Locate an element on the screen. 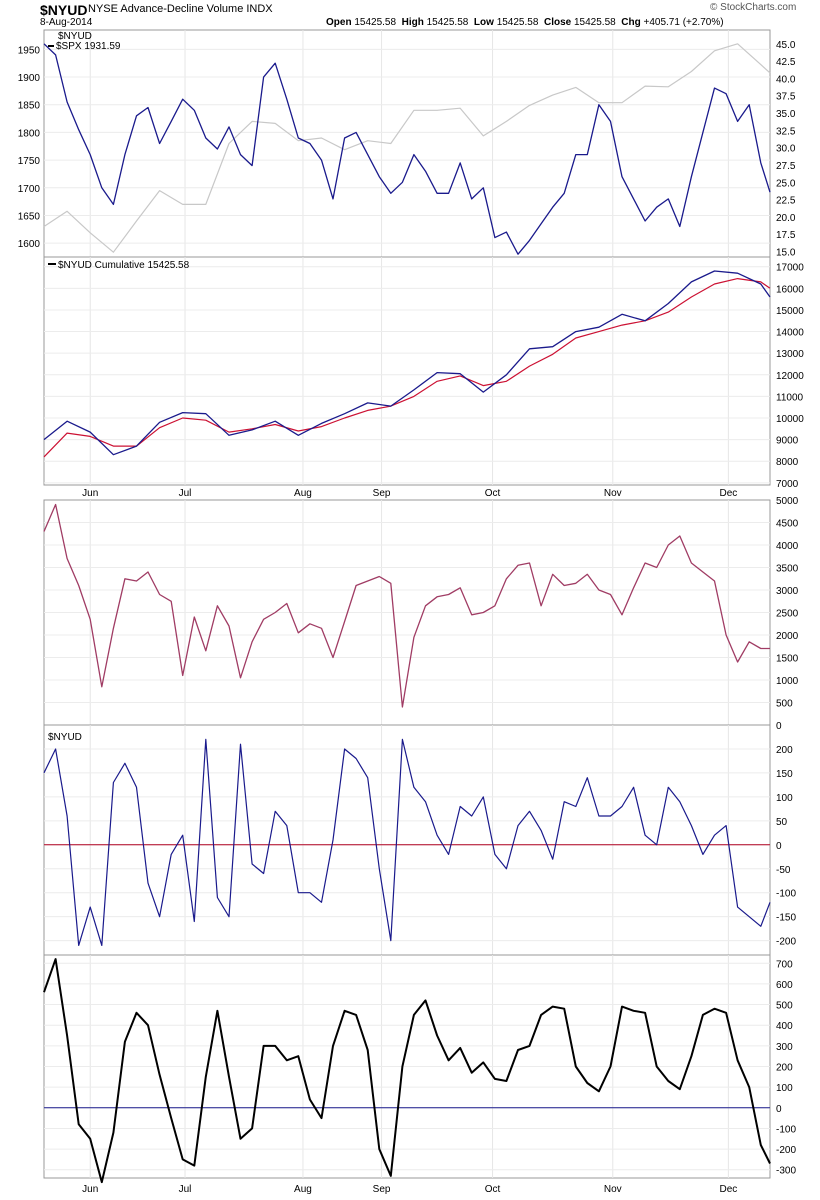 The image size is (820, 1200). y-tick-label: 1750 is located at coordinates (29, 161).